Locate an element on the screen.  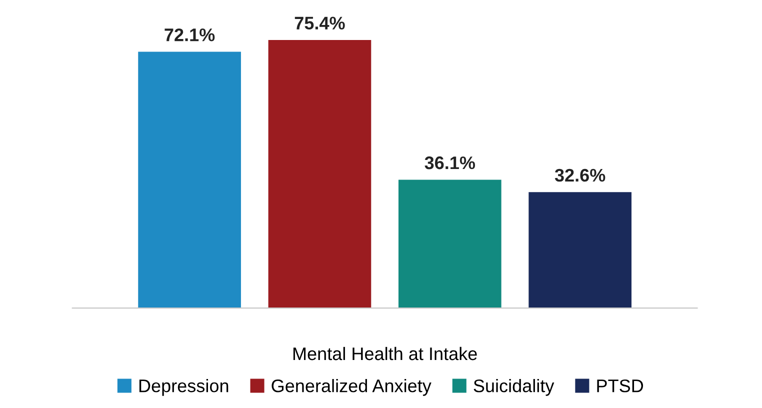
data-label: 75.4% is located at coordinates (319, 23).